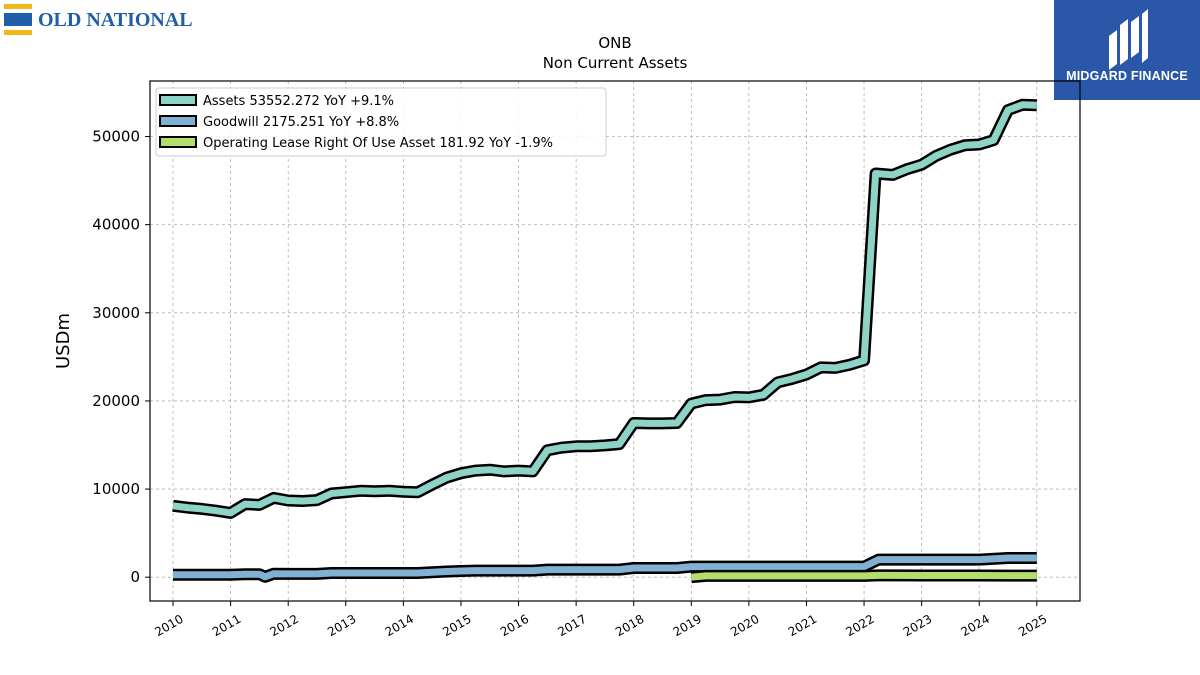  What do you see at coordinates (341, 625) in the screenshot?
I see `x-tick-label: 2013` at bounding box center [341, 625].